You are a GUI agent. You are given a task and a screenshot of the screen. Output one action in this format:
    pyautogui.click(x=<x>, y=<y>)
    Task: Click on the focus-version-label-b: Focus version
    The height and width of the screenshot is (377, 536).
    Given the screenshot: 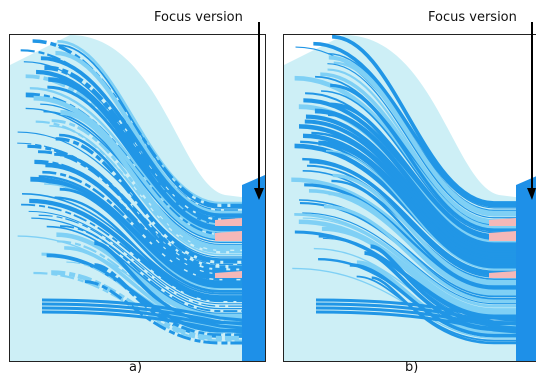 What is the action you would take?
    pyautogui.click(x=472, y=17)
    